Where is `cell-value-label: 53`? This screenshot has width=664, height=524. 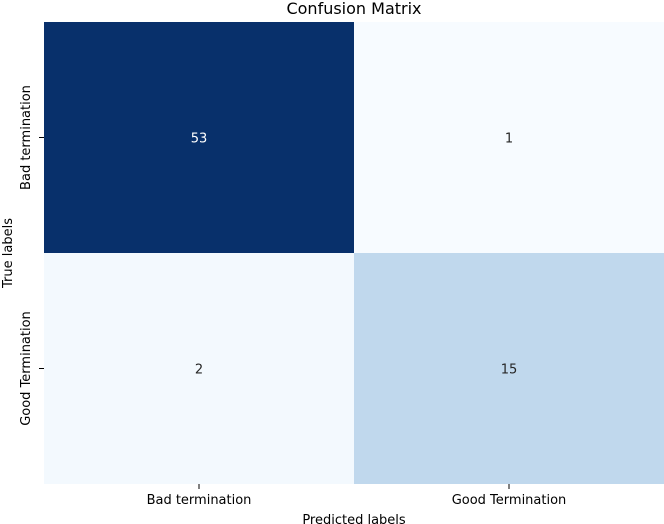 cell-value-label: 53 is located at coordinates (199, 139).